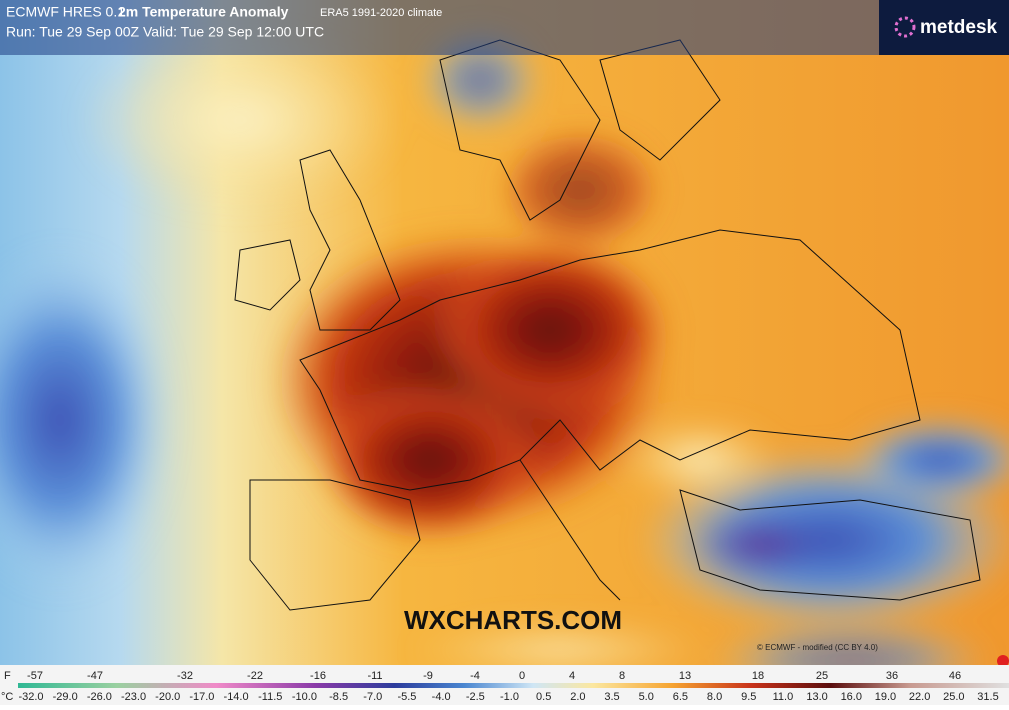  What do you see at coordinates (133, 697) in the screenshot?
I see `c-label: -23.0` at bounding box center [133, 697].